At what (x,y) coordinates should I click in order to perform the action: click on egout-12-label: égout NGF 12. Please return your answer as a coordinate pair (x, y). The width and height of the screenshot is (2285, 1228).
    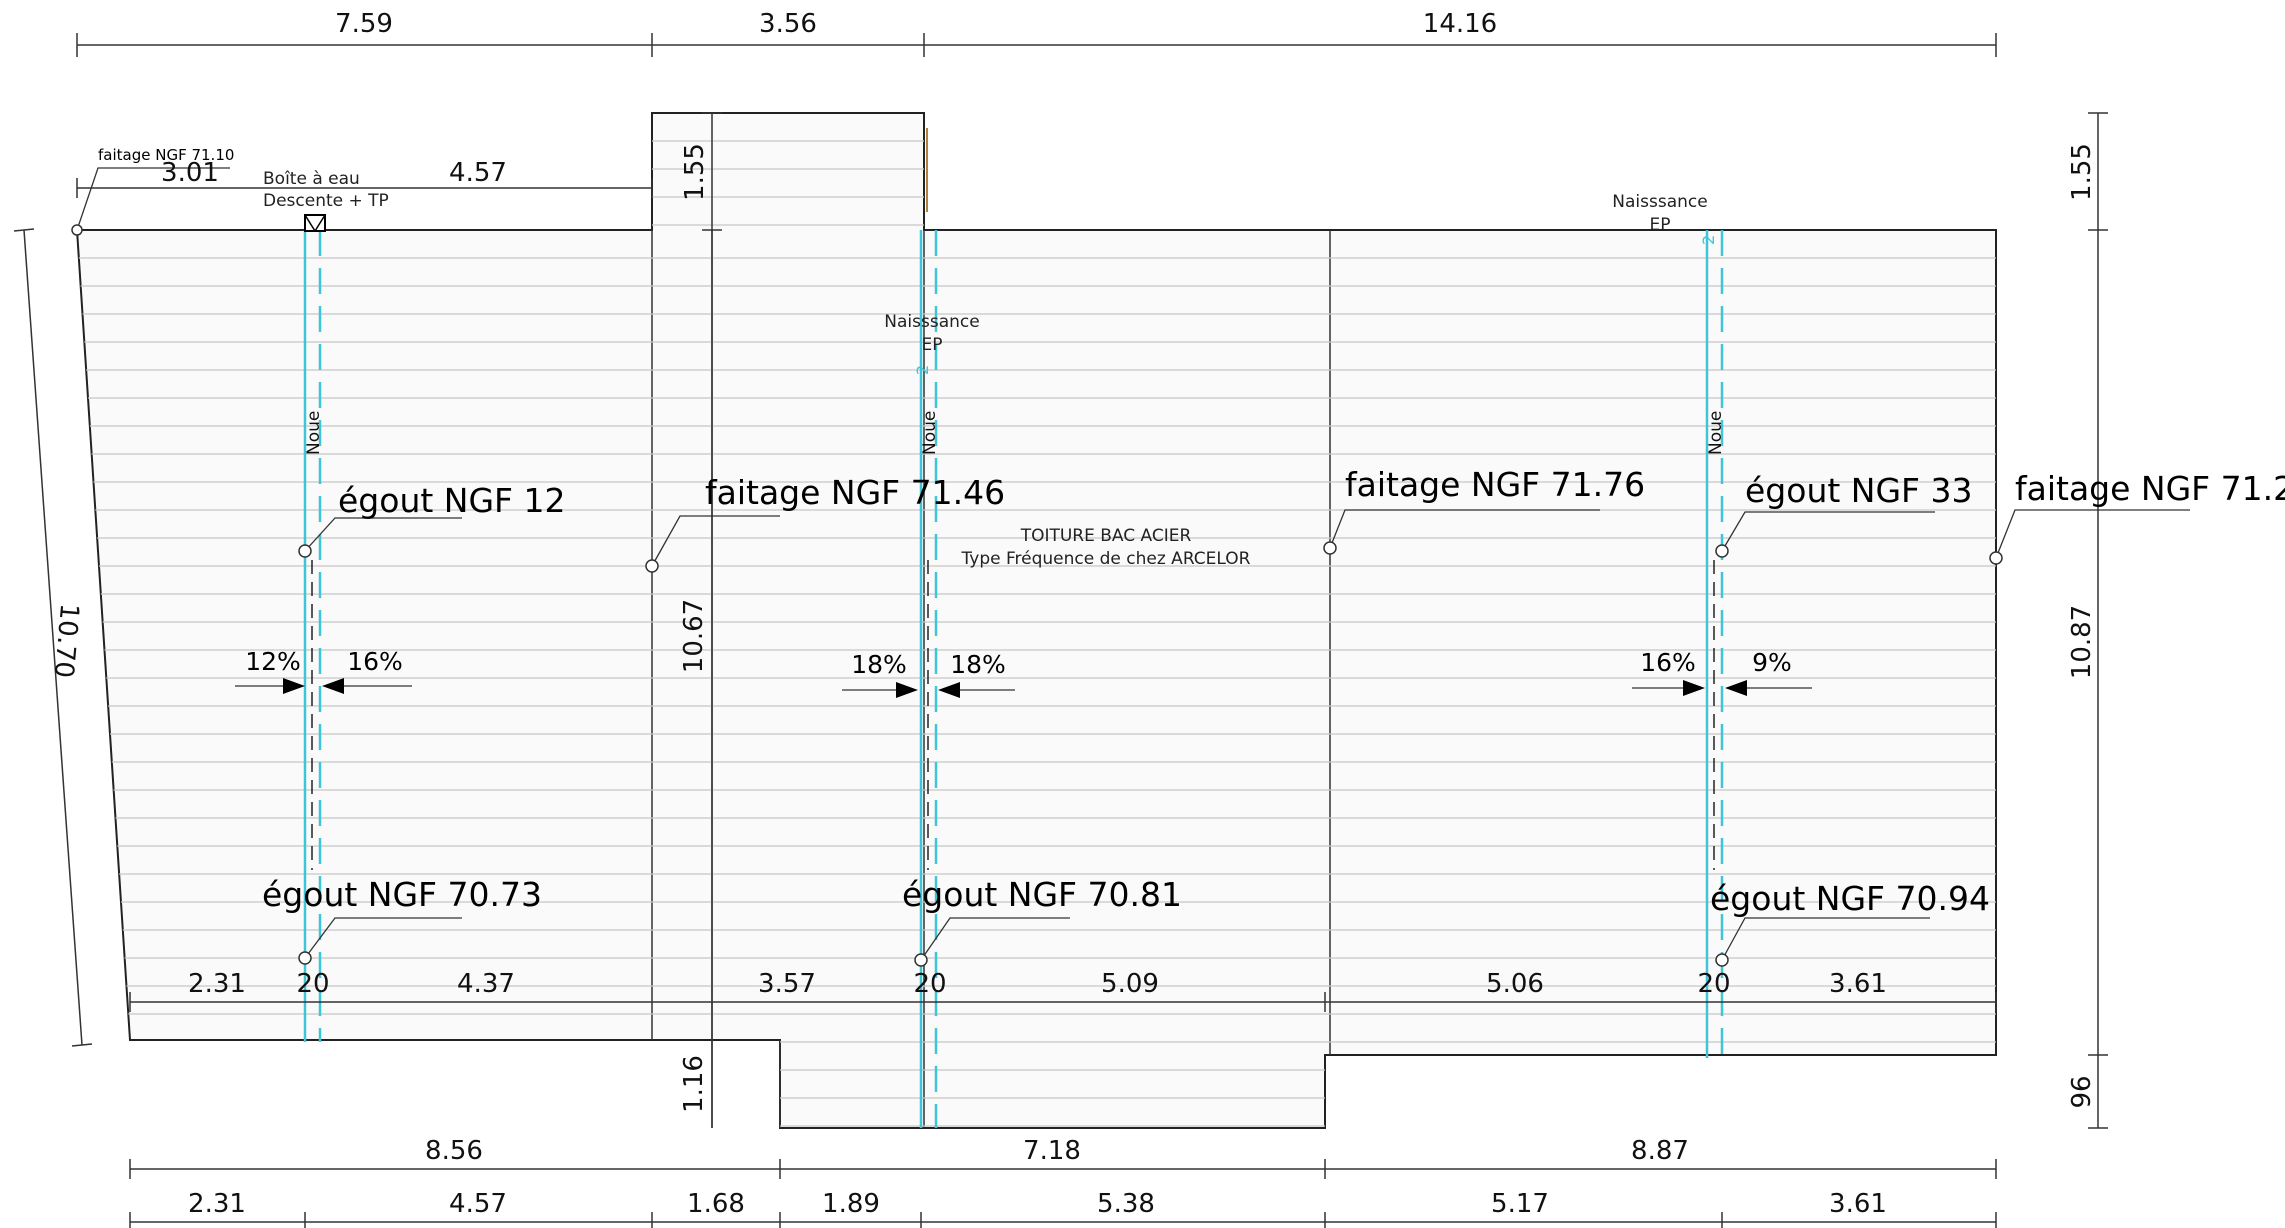
    Looking at the image, I should click on (452, 500).